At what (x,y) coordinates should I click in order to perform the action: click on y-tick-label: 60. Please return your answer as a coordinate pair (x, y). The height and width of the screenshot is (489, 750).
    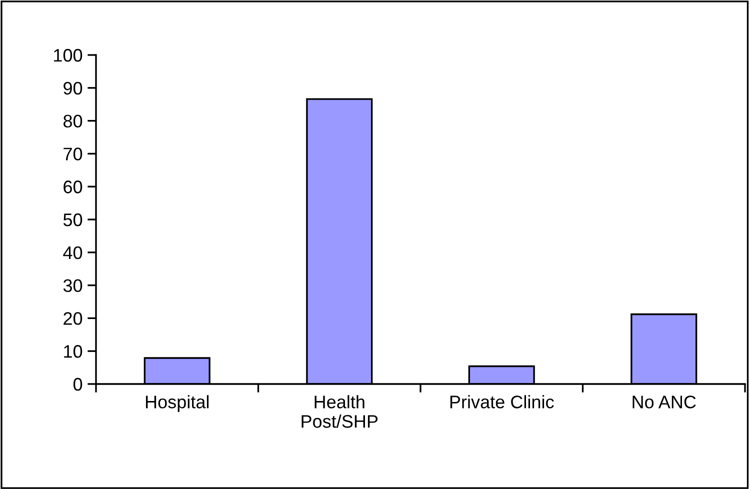
    Looking at the image, I should click on (73, 187).